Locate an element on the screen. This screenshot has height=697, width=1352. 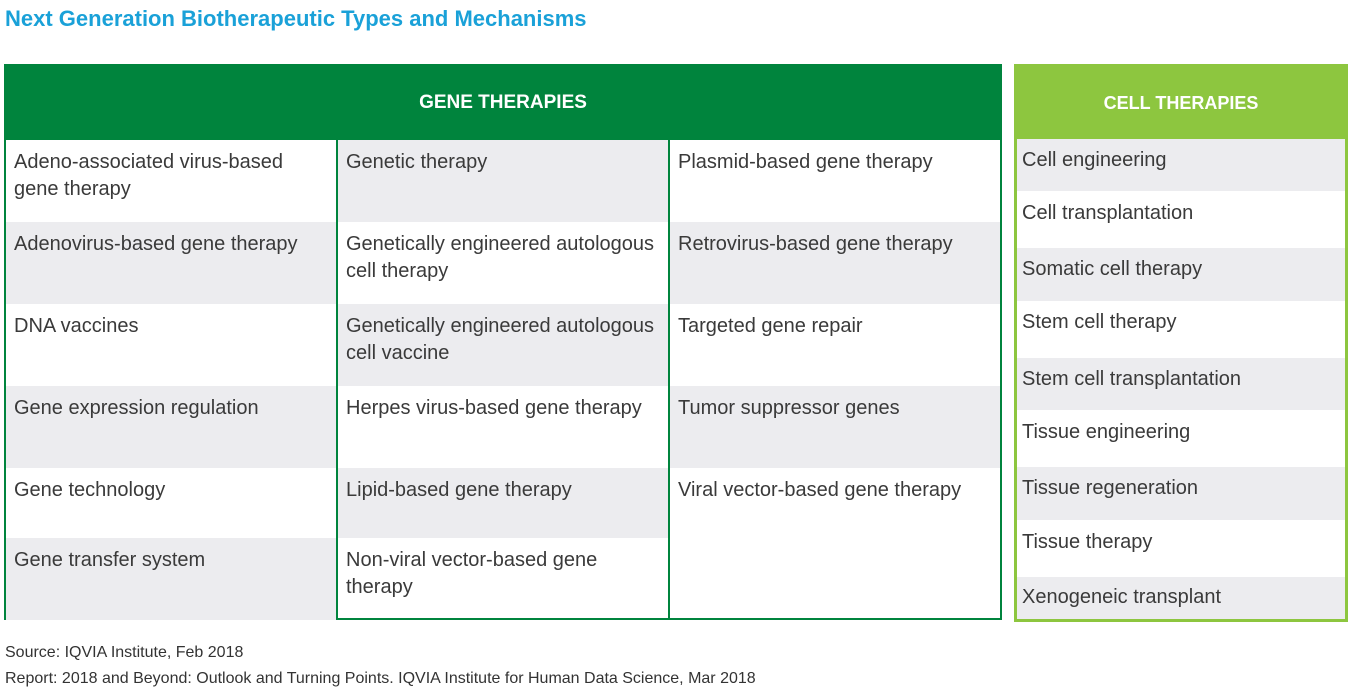
table-cell: Viral vector-based gene therapy is located at coordinates (820, 490).